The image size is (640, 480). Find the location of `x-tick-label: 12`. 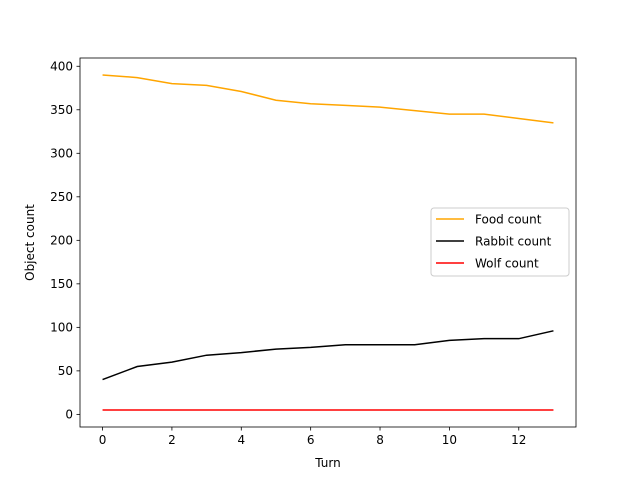

x-tick-label: 12 is located at coordinates (518, 440).